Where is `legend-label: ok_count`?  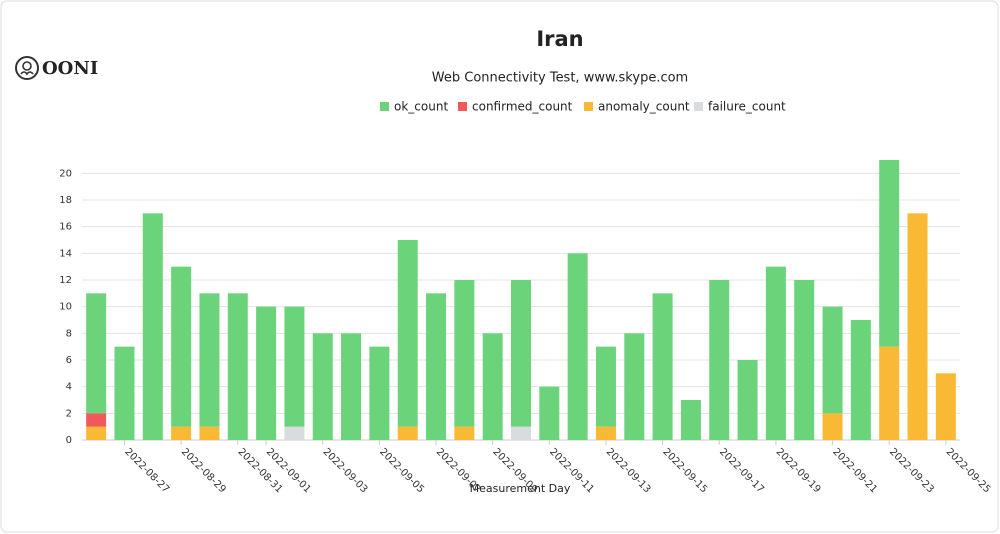
legend-label: ok_count is located at coordinates (421, 107).